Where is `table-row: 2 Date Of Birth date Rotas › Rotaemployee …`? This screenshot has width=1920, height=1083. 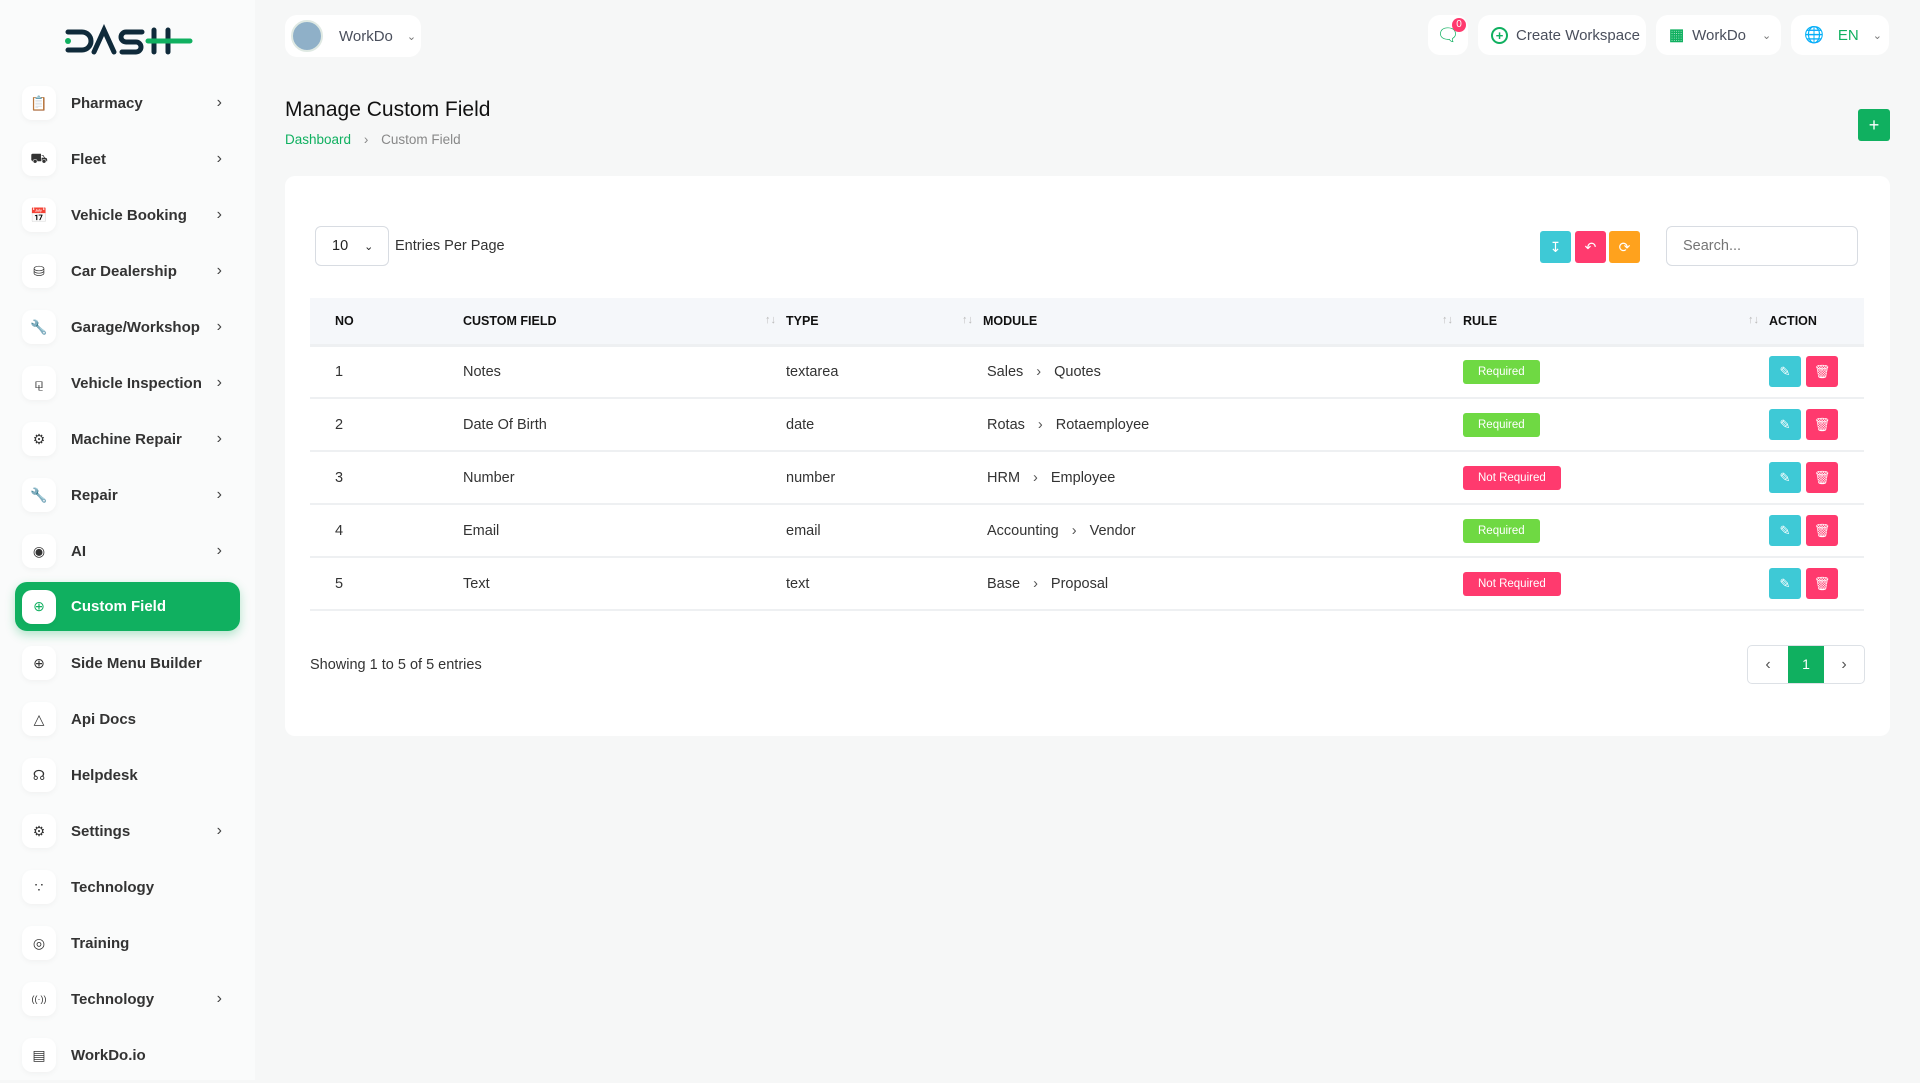 table-row: 2 Date Of Birth date Rotas › Rotaemployee … is located at coordinates (1087, 425).